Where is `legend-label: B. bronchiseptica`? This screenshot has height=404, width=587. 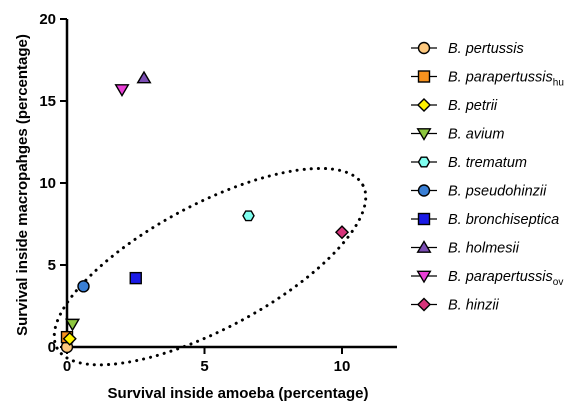 legend-label: B. bronchiseptica is located at coordinates (503, 220).